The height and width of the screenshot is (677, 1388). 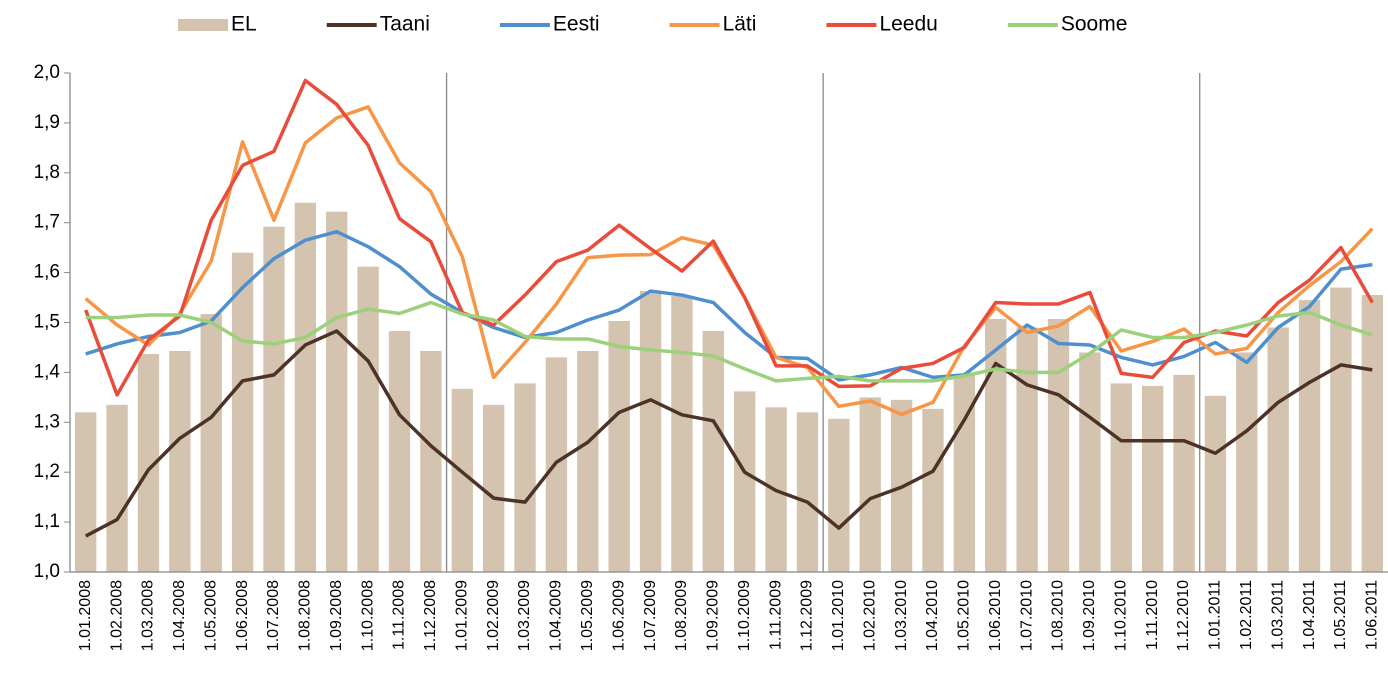 I want to click on x-tick-label: 1.11.2009, so click(x=775, y=615).